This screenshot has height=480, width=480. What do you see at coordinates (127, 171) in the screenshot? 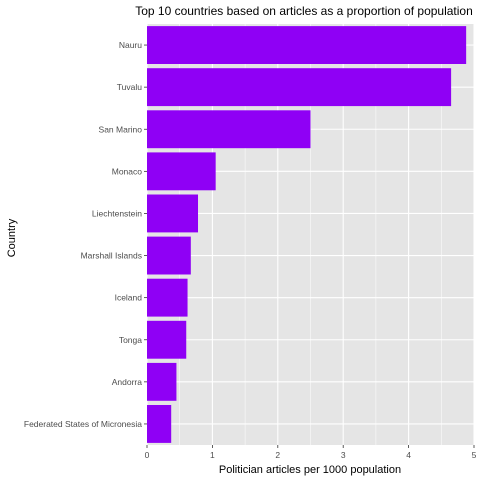
I see `y-tick-label: Monaco` at bounding box center [127, 171].